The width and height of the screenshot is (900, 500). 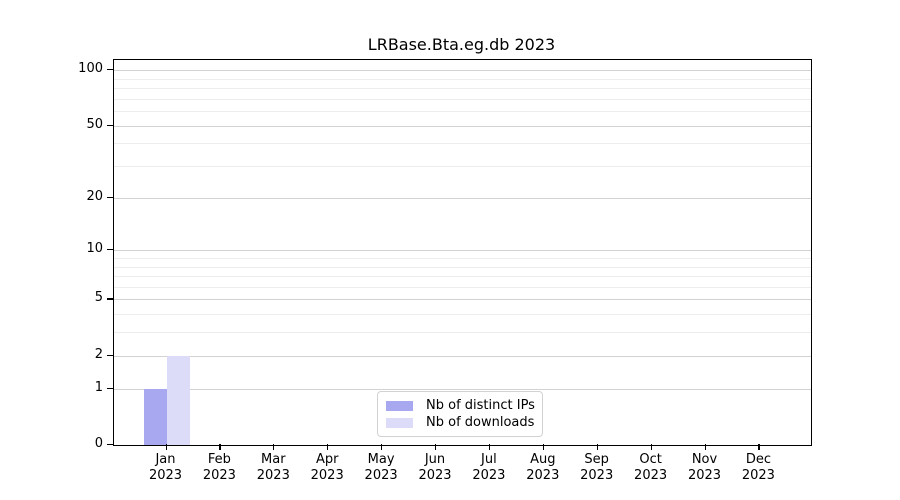 I want to click on x-tick-label: Dec 2023, so click(x=758, y=468).